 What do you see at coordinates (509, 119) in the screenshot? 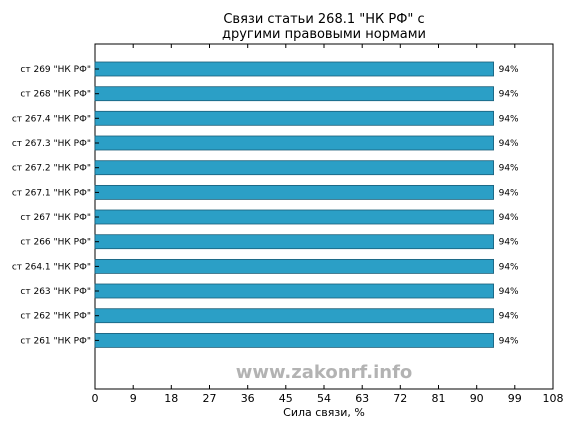
I see `value-label-2: 94%` at bounding box center [509, 119].